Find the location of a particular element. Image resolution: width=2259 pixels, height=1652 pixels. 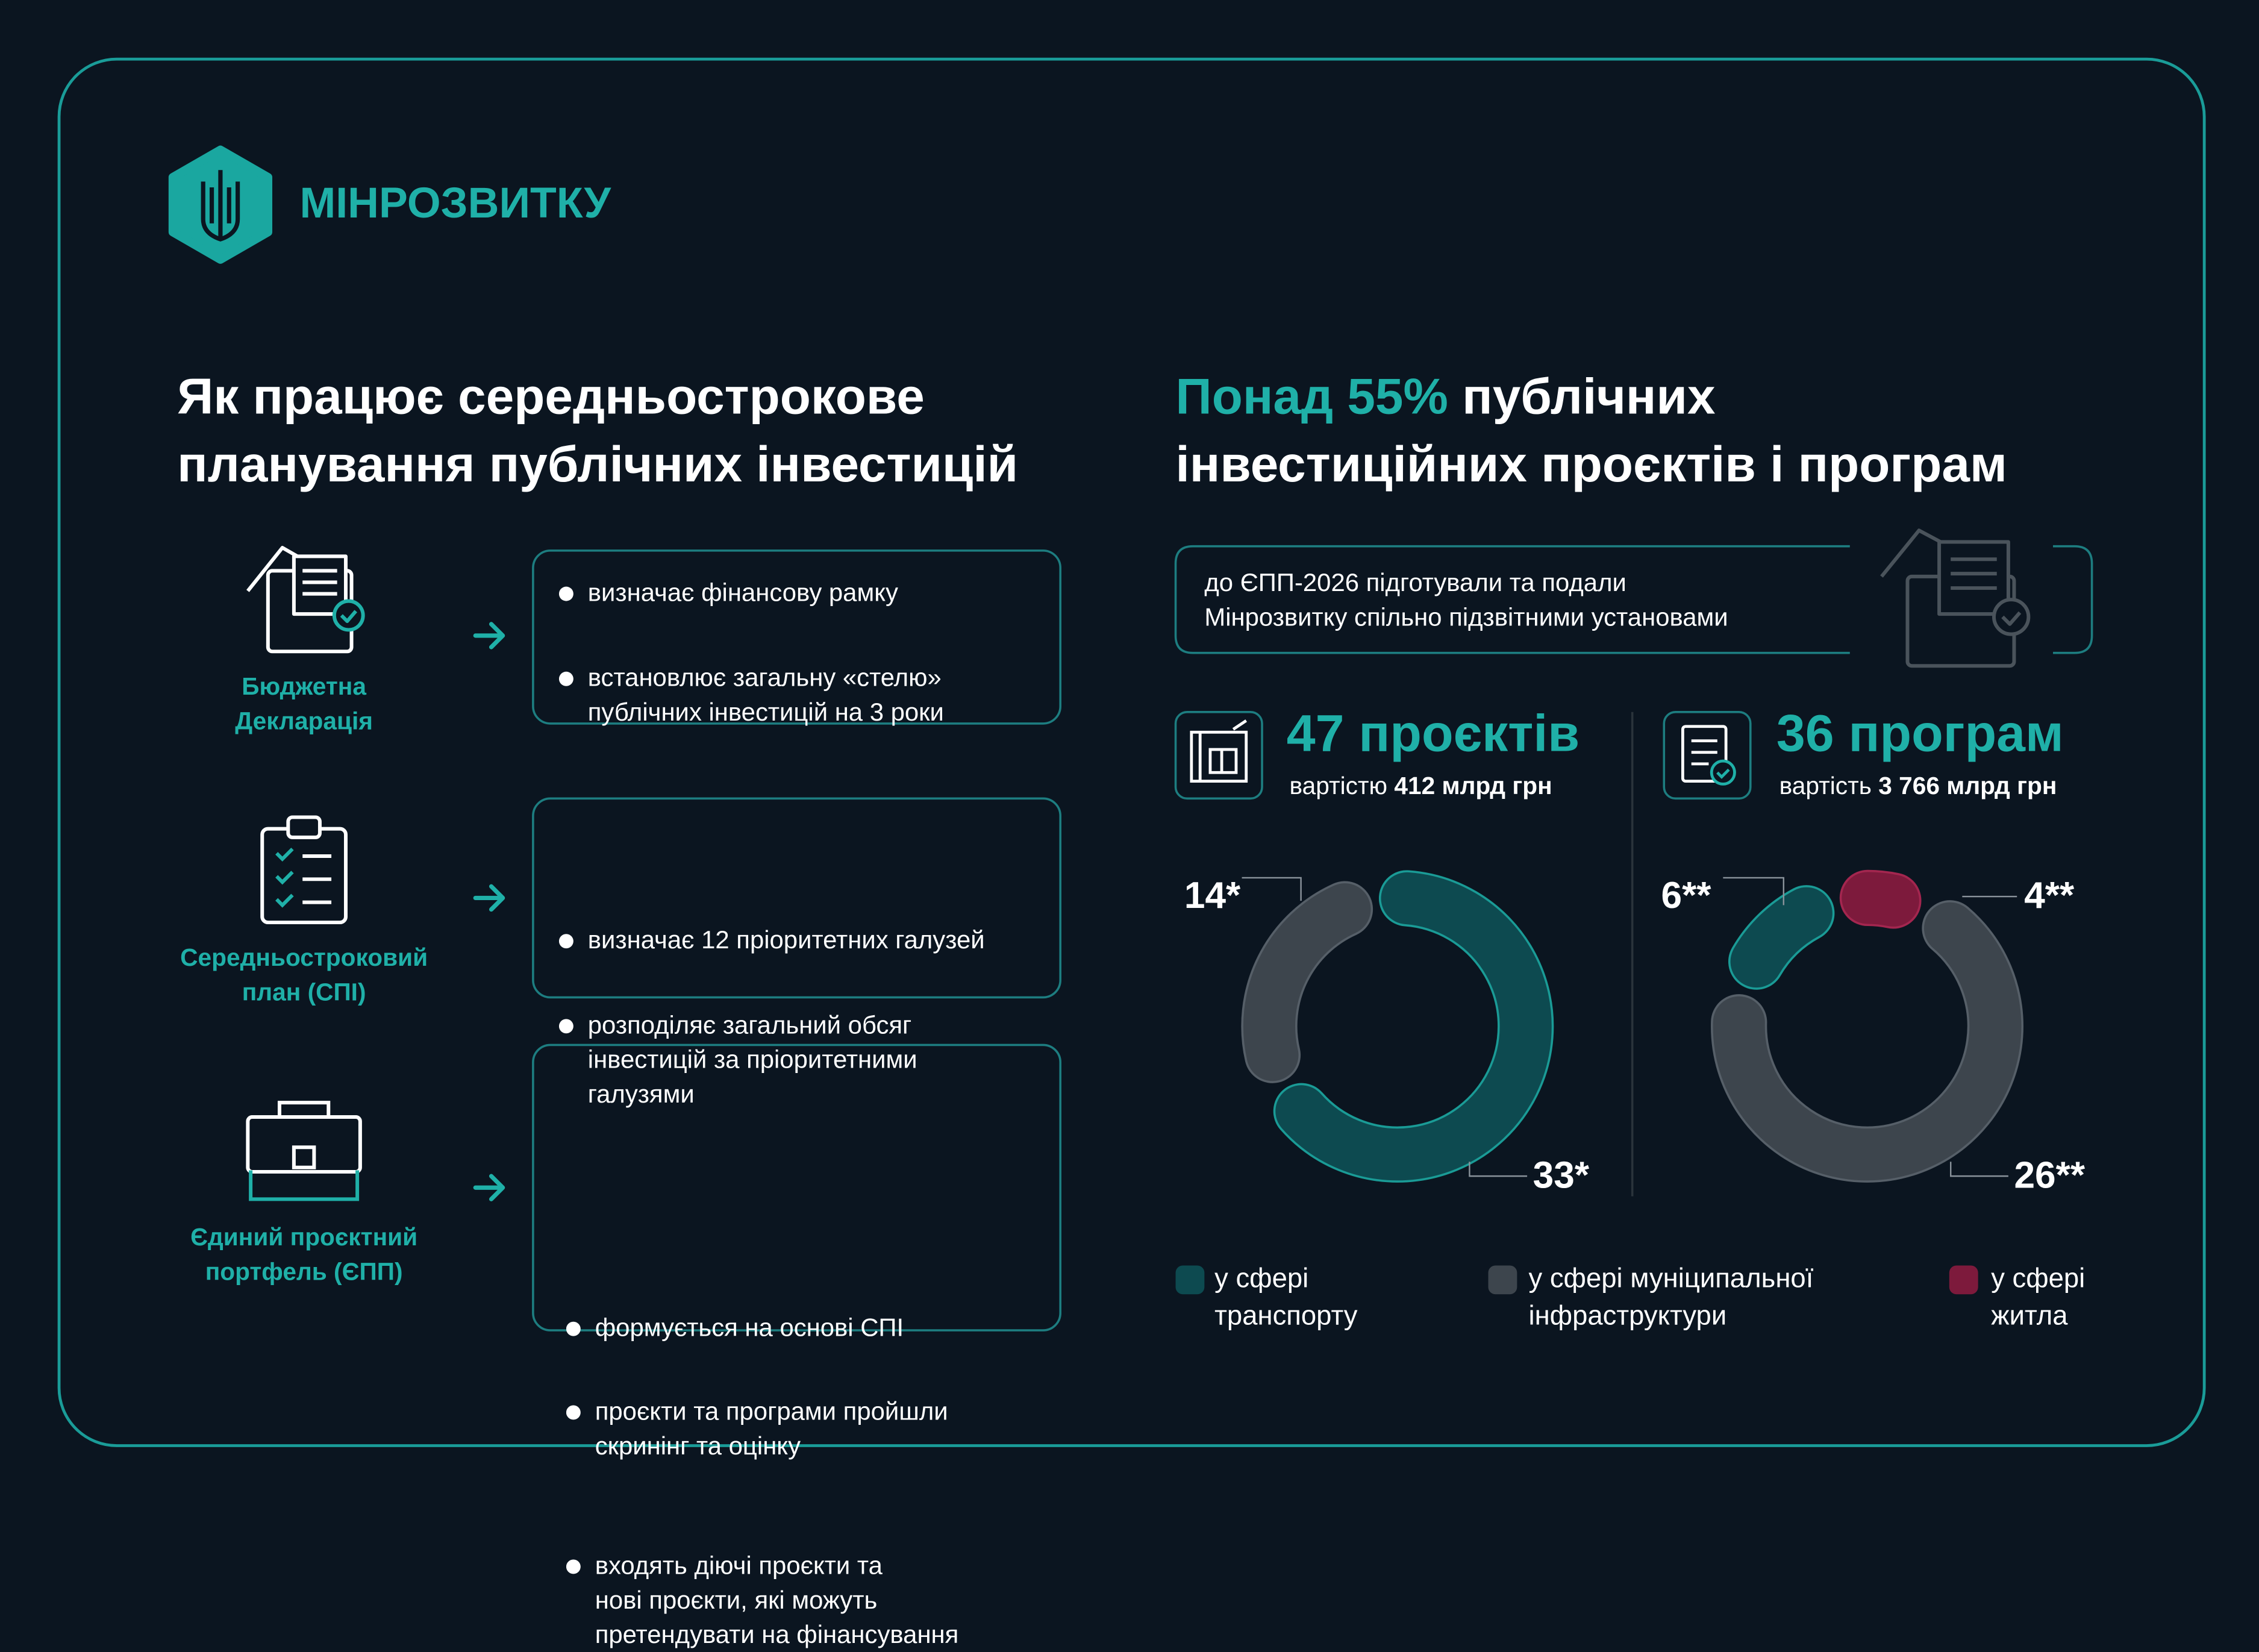

label-line: план (СПІ) is located at coordinates (304, 992).